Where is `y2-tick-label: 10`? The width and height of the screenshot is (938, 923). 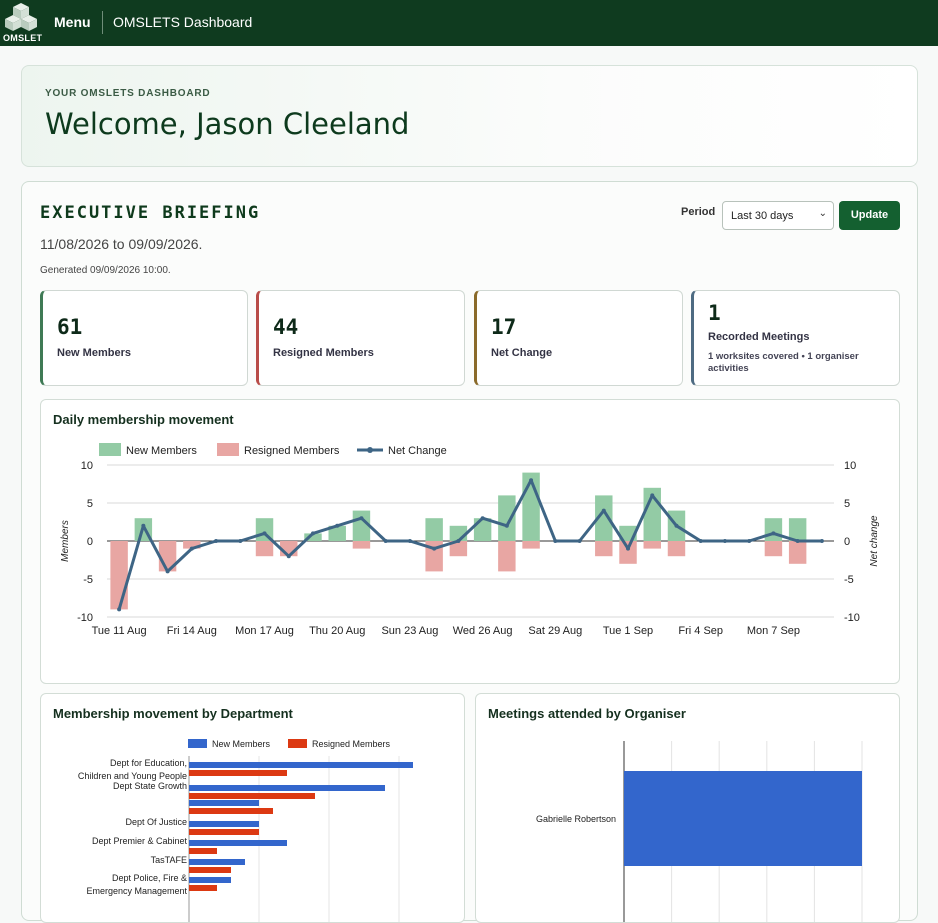
y2-tick-label: 10 is located at coordinates (850, 466).